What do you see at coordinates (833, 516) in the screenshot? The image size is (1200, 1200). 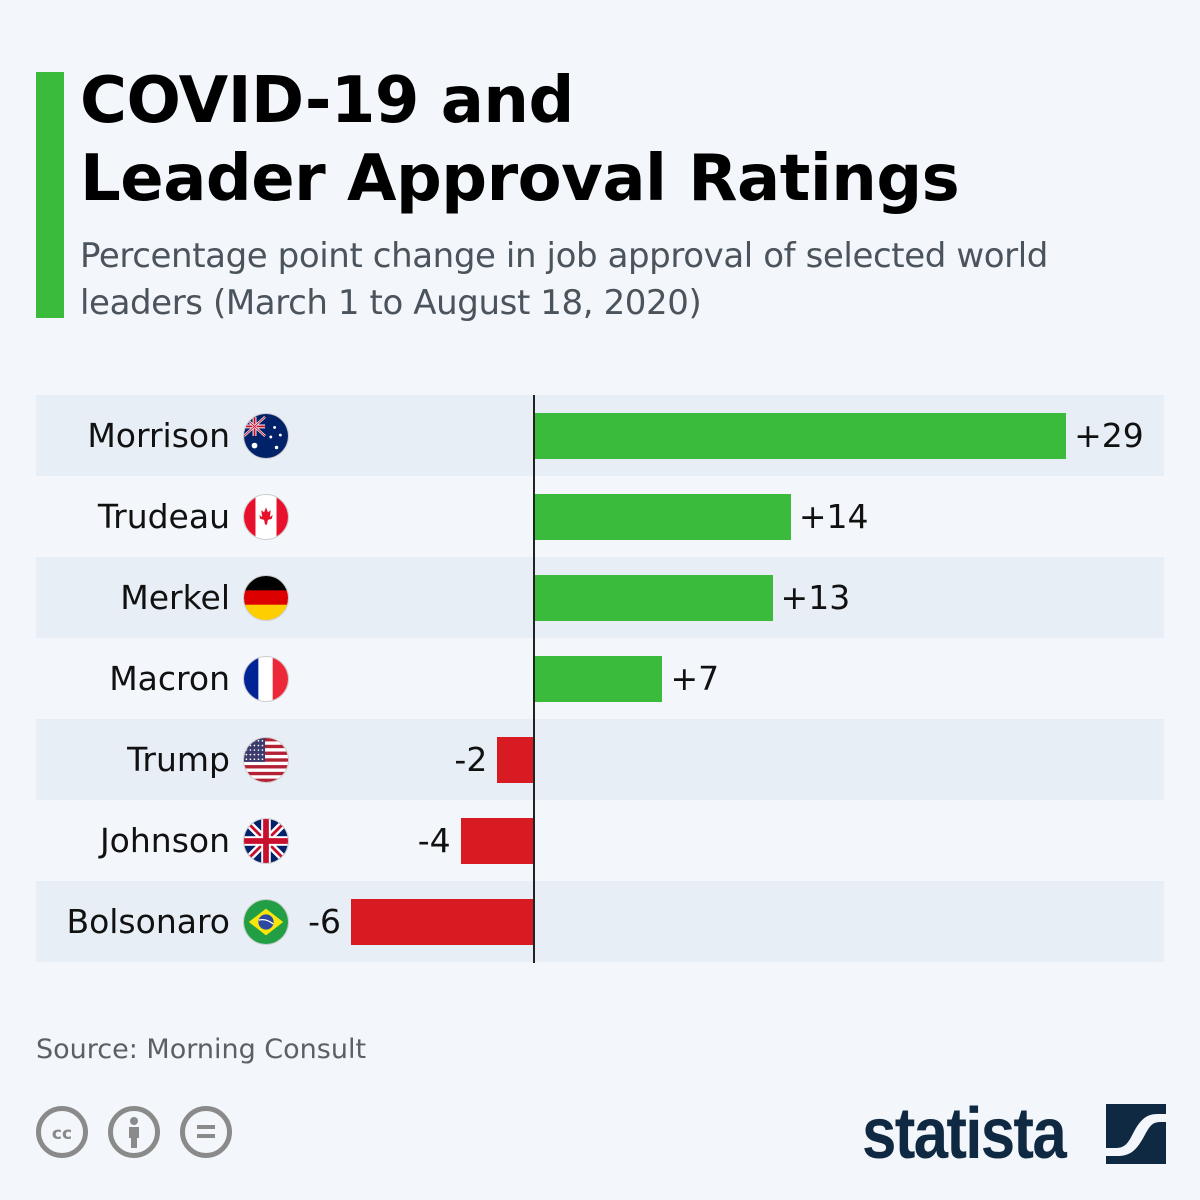 I see `data-label: +14` at bounding box center [833, 516].